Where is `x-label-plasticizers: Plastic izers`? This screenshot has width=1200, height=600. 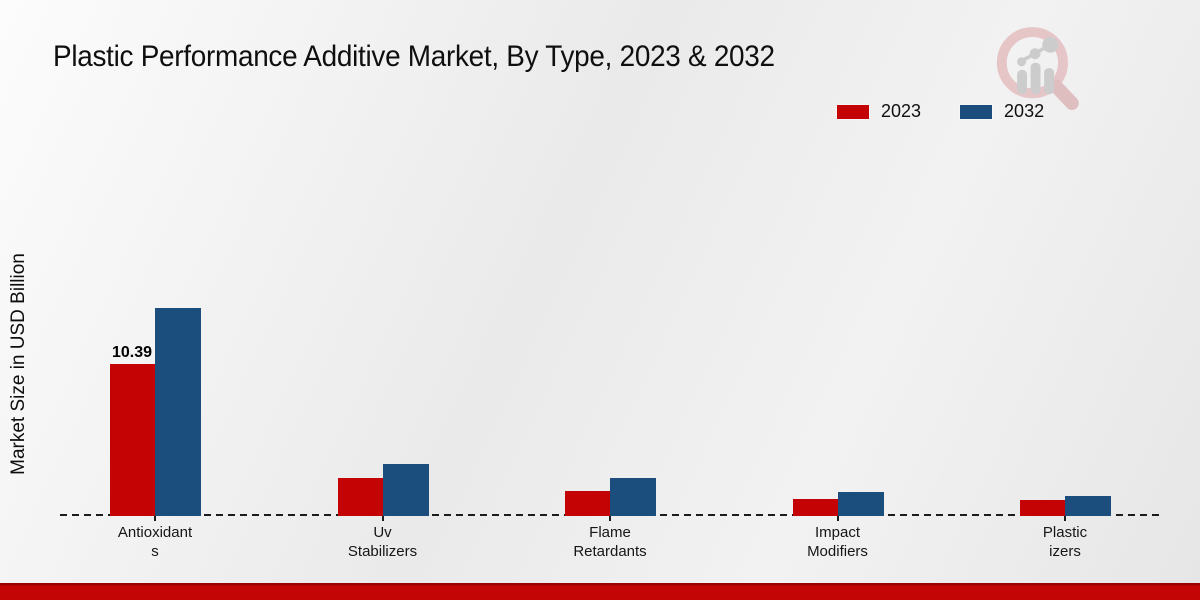
x-label-plasticizers: Plastic izers is located at coordinates (1065, 542).